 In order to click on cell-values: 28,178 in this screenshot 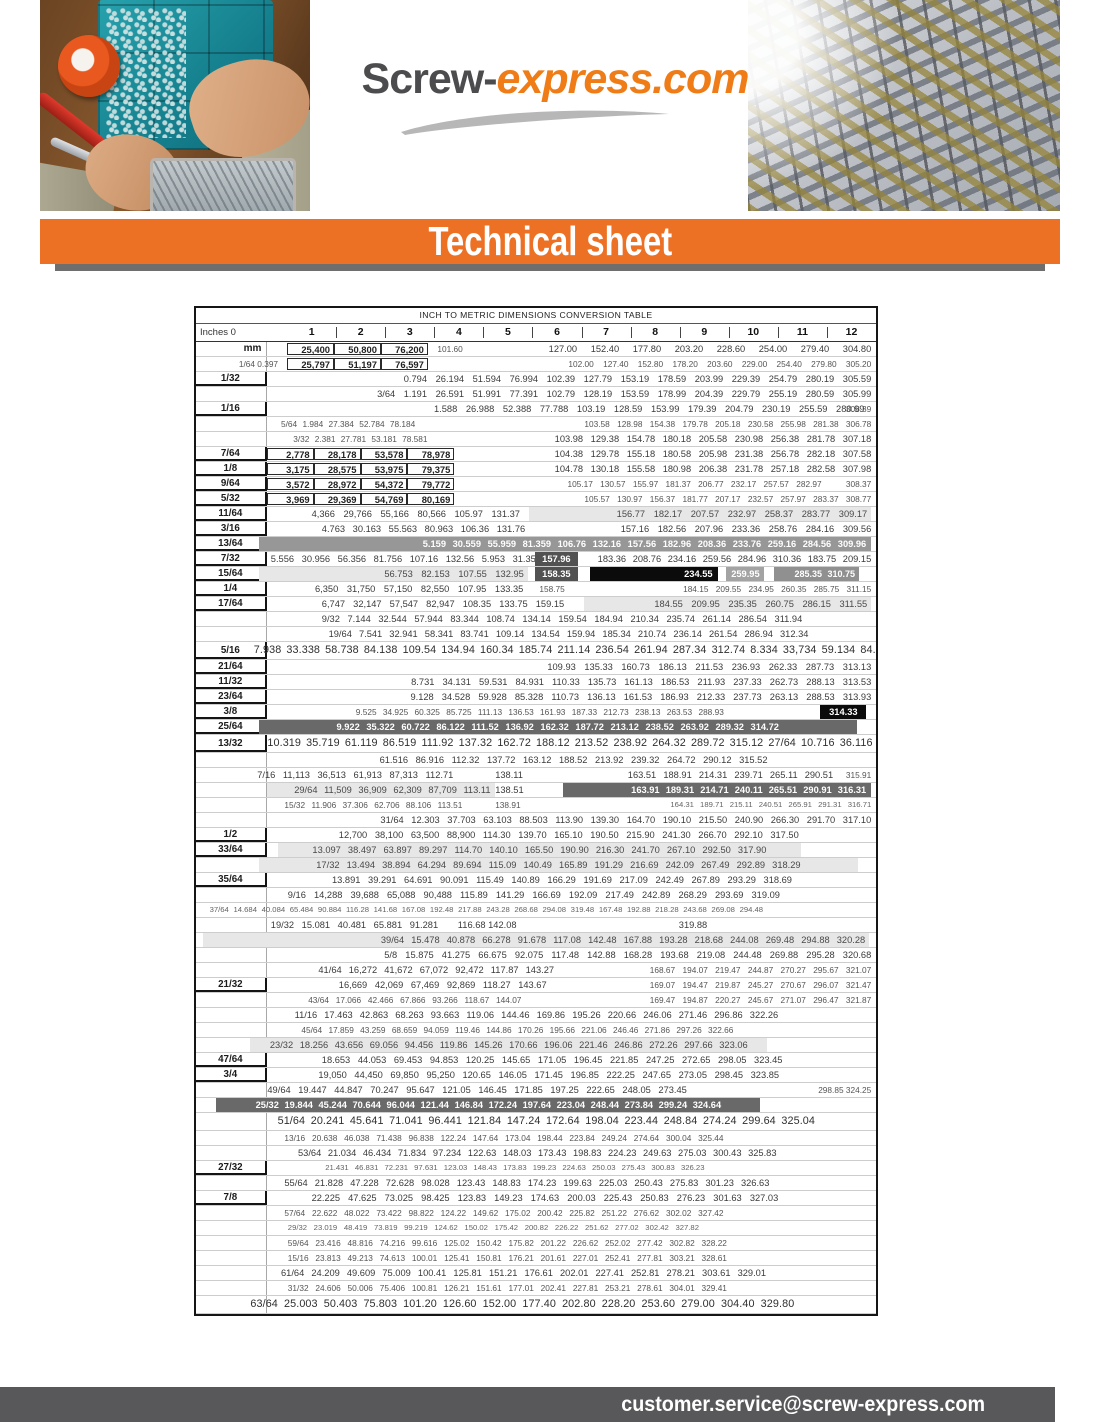, I will do `click(337, 454)`.